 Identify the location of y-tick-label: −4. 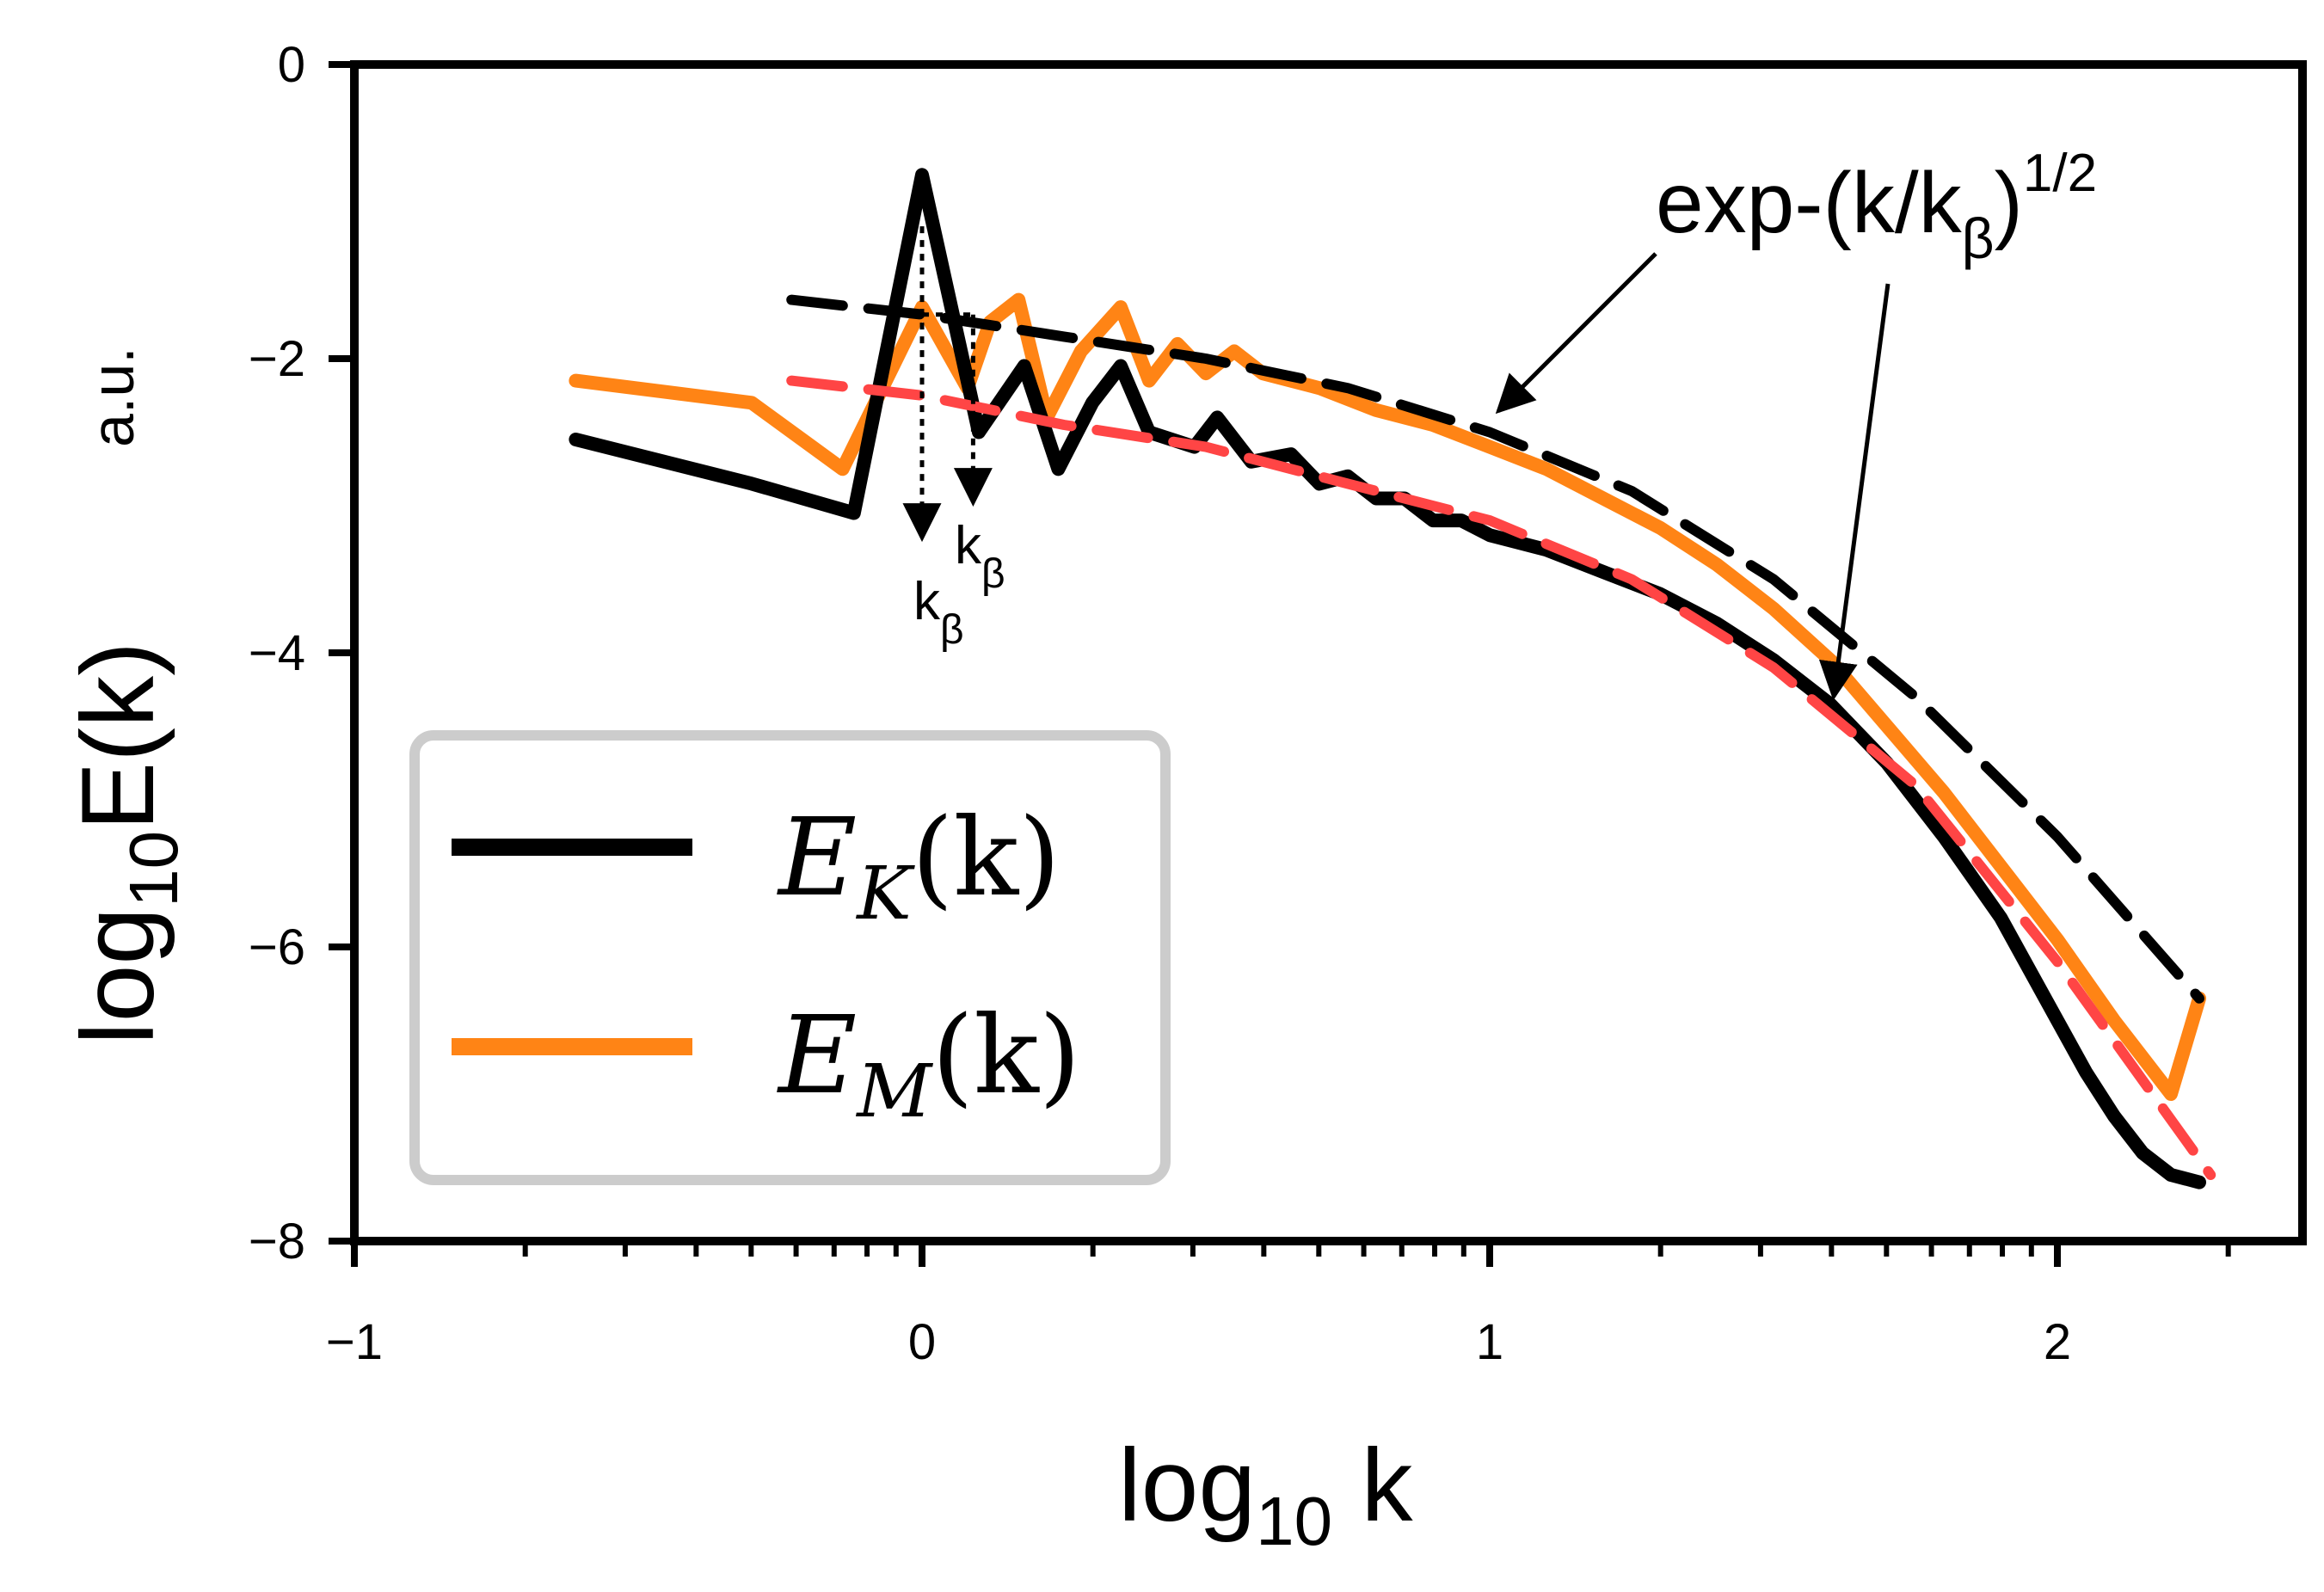
(277, 653).